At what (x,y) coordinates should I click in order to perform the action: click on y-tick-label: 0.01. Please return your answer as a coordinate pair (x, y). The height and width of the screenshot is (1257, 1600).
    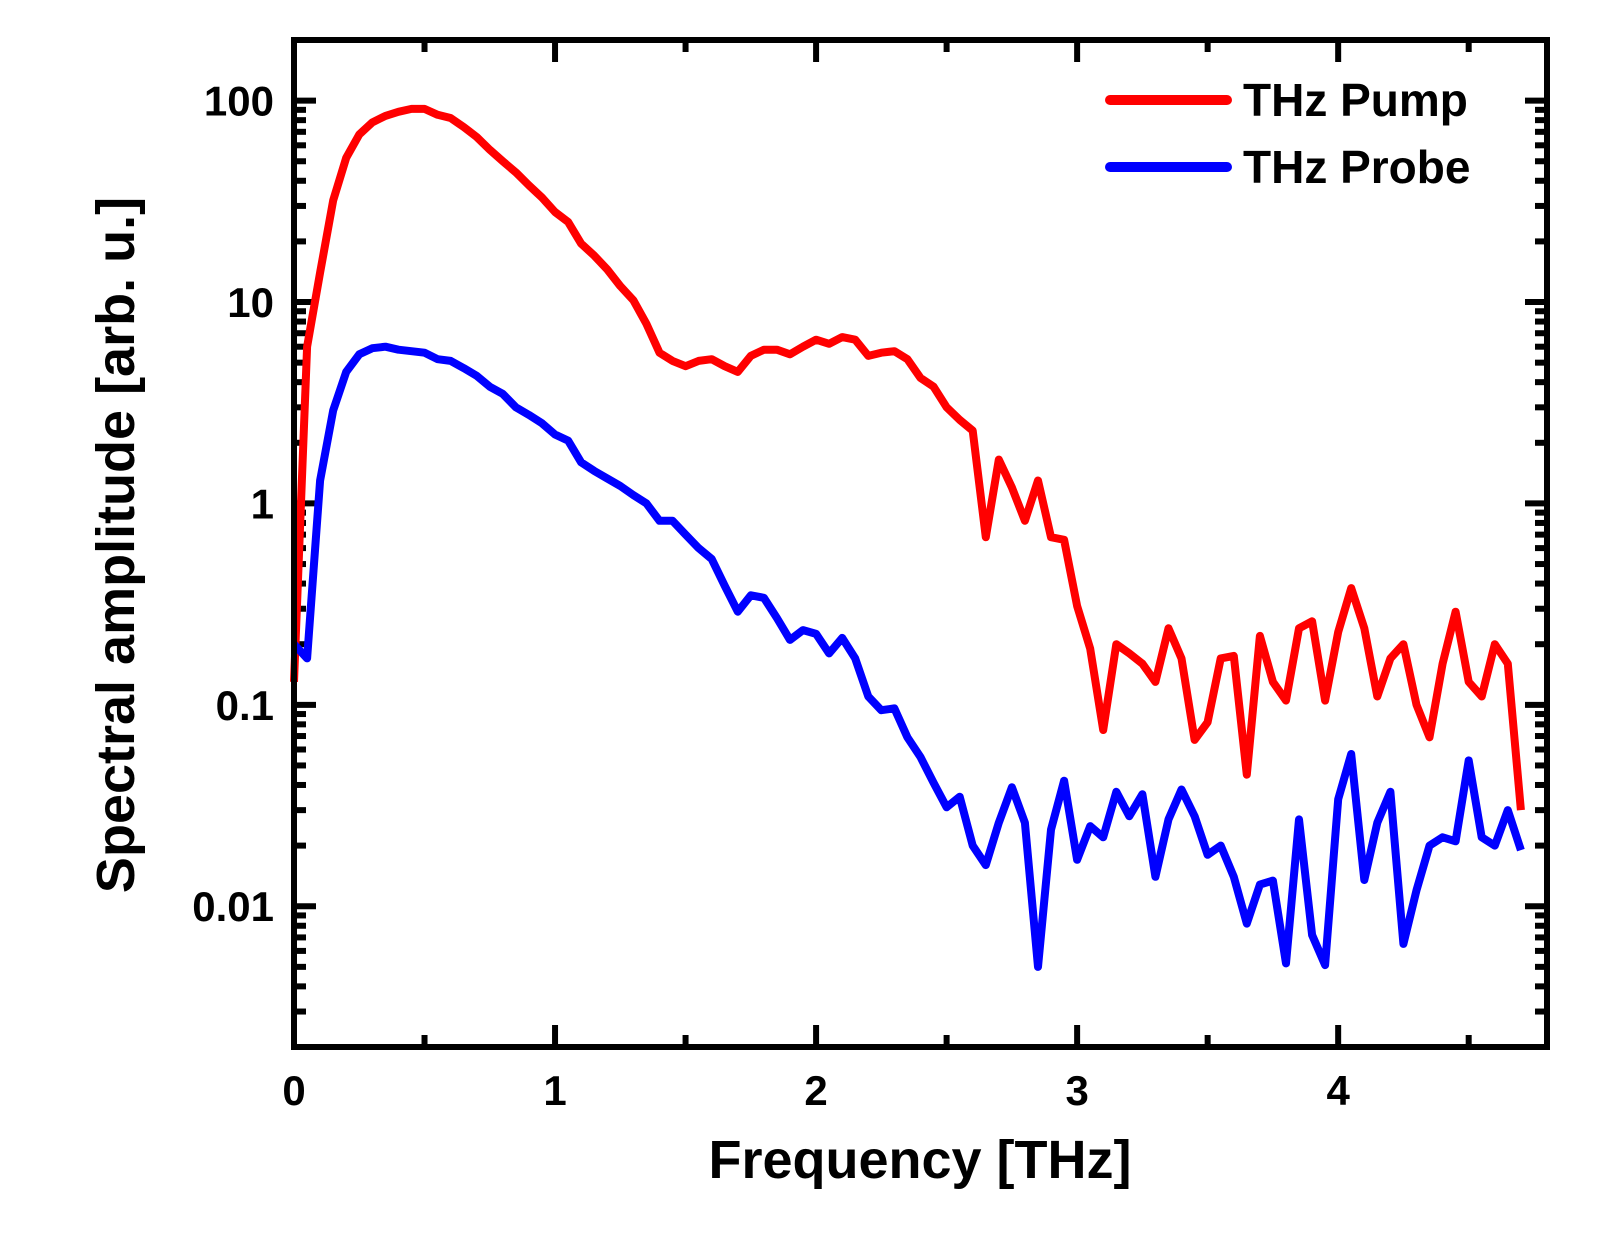
    Looking at the image, I should click on (233, 906).